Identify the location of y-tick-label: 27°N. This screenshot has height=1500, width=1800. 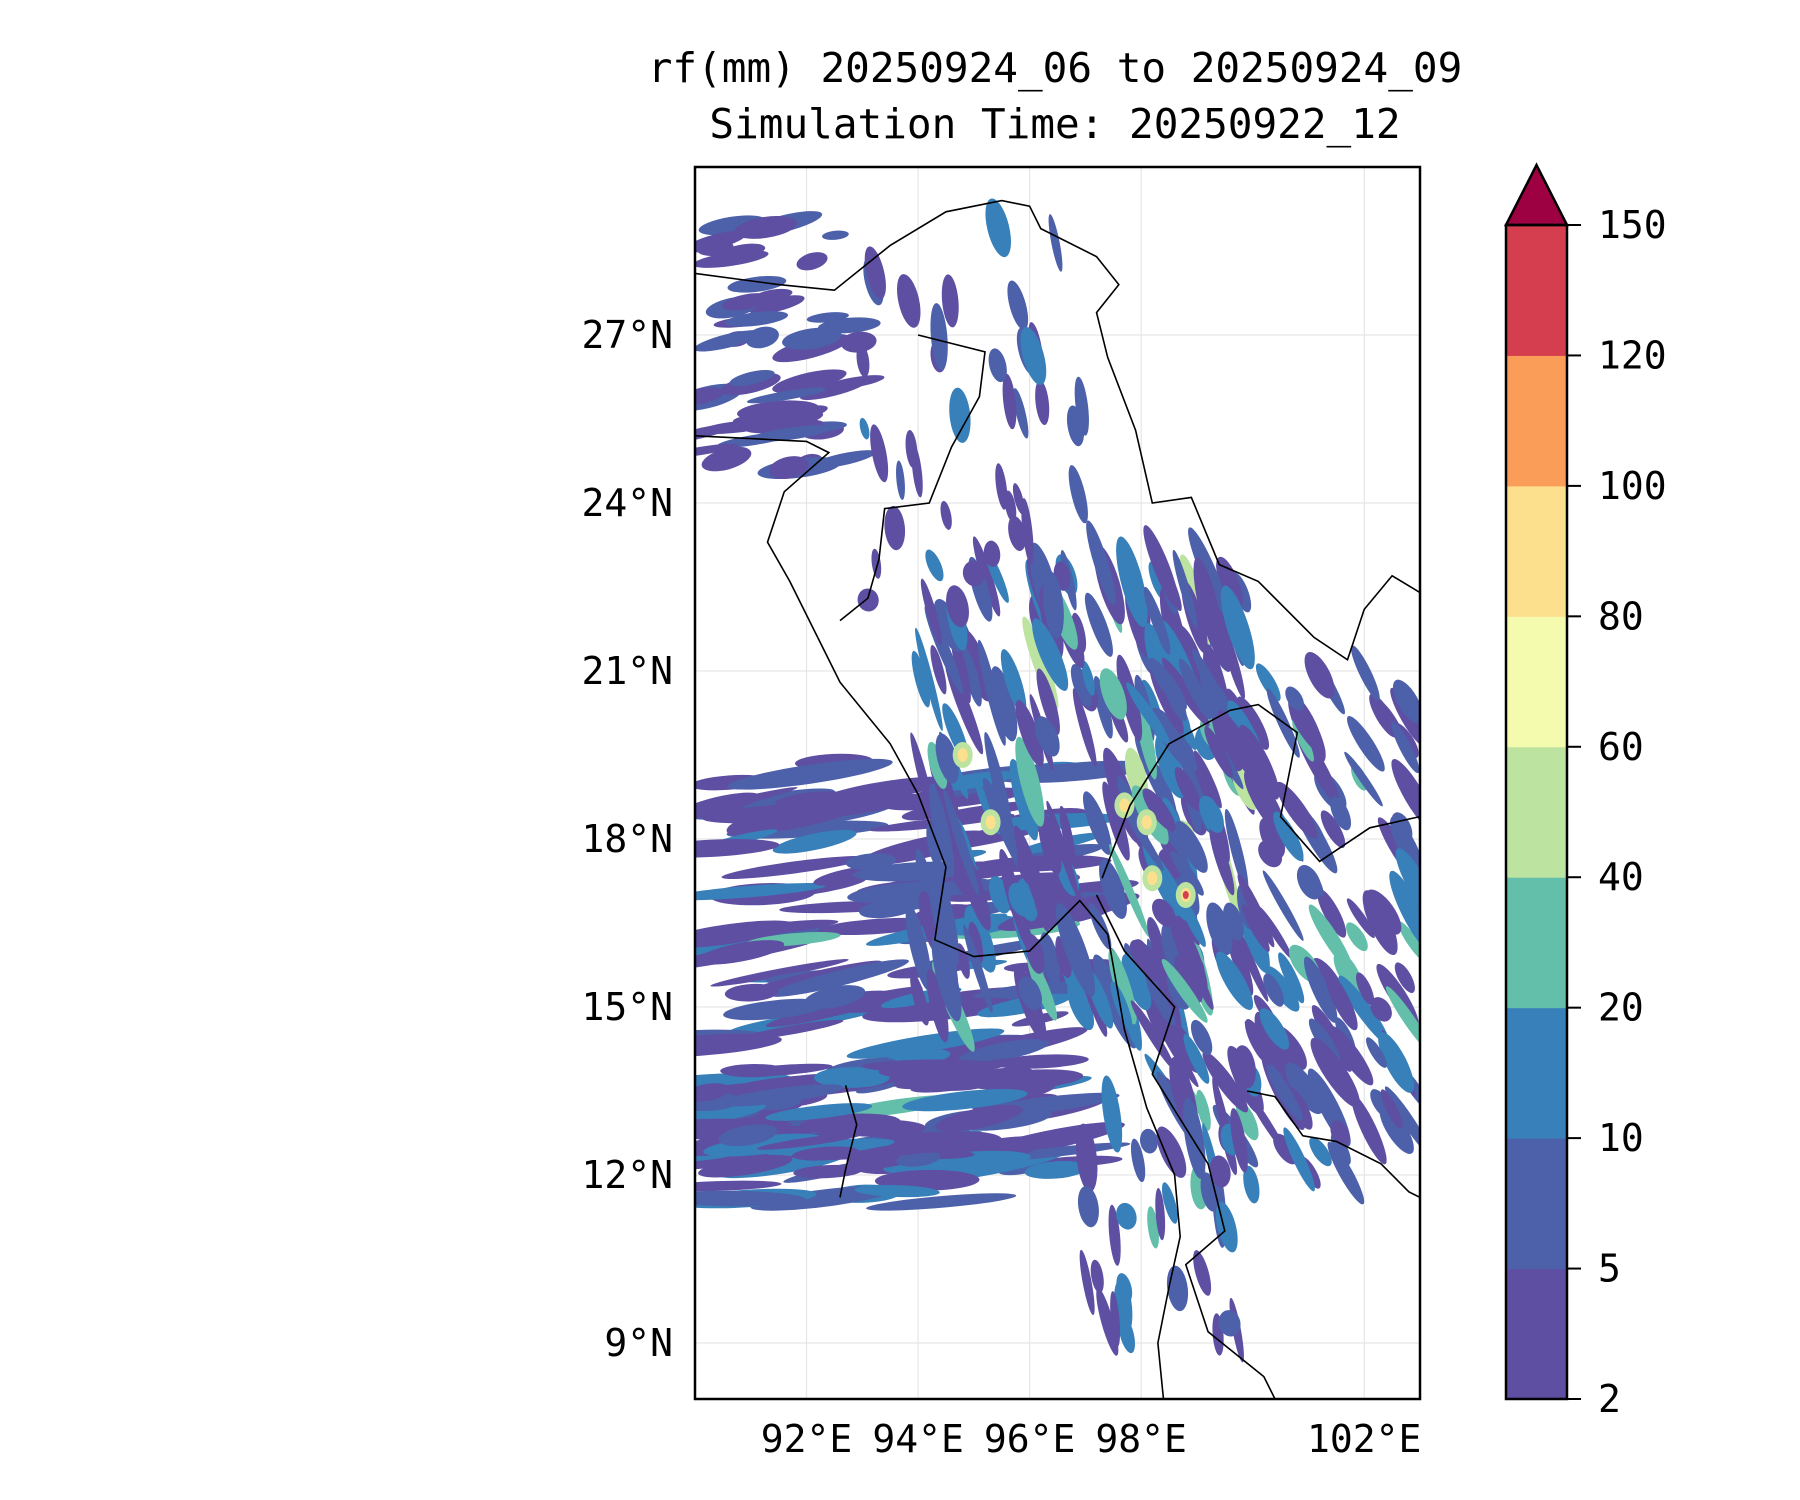
(627, 335).